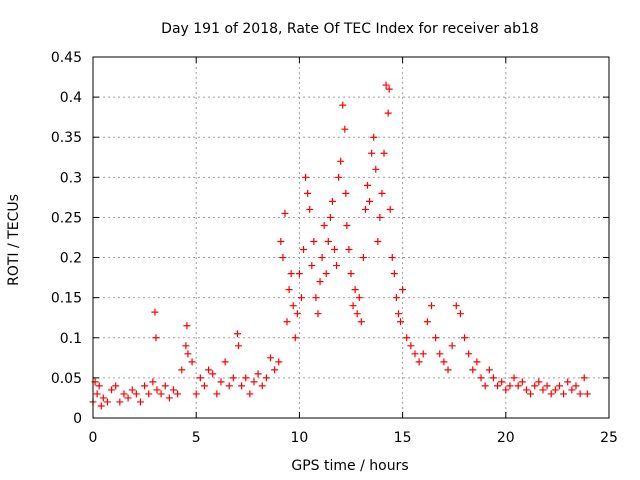 The width and height of the screenshot is (640, 480). I want to click on y-tick-label: 0.25, so click(66, 218).